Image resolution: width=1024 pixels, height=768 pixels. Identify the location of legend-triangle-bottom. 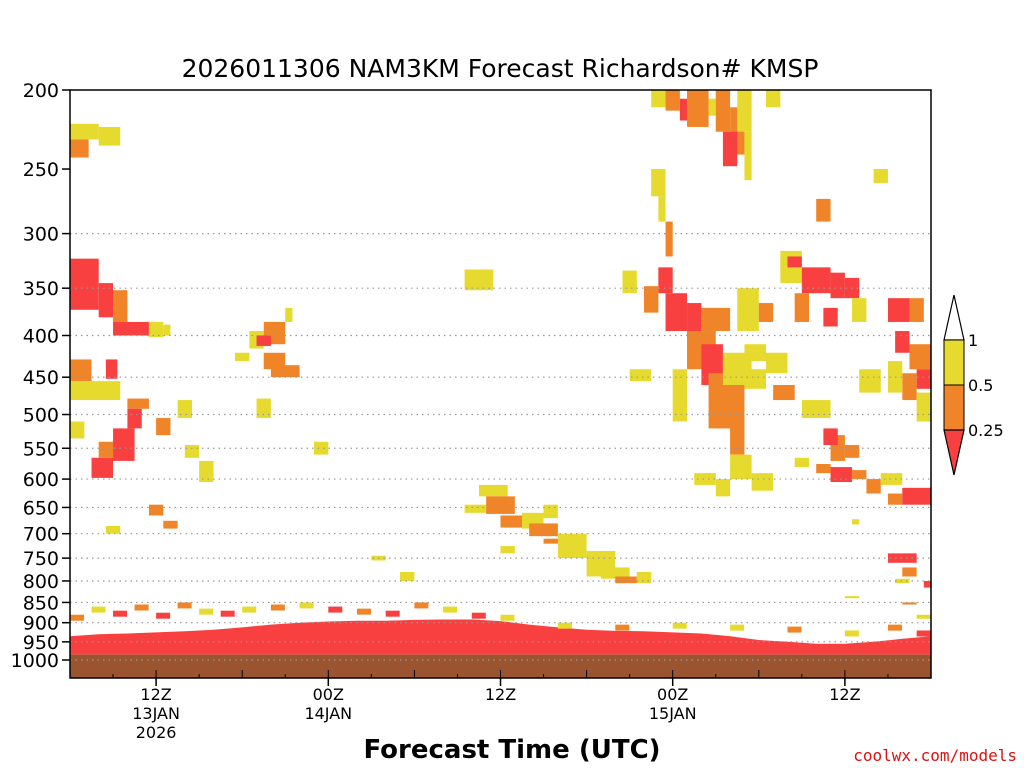
(954, 452).